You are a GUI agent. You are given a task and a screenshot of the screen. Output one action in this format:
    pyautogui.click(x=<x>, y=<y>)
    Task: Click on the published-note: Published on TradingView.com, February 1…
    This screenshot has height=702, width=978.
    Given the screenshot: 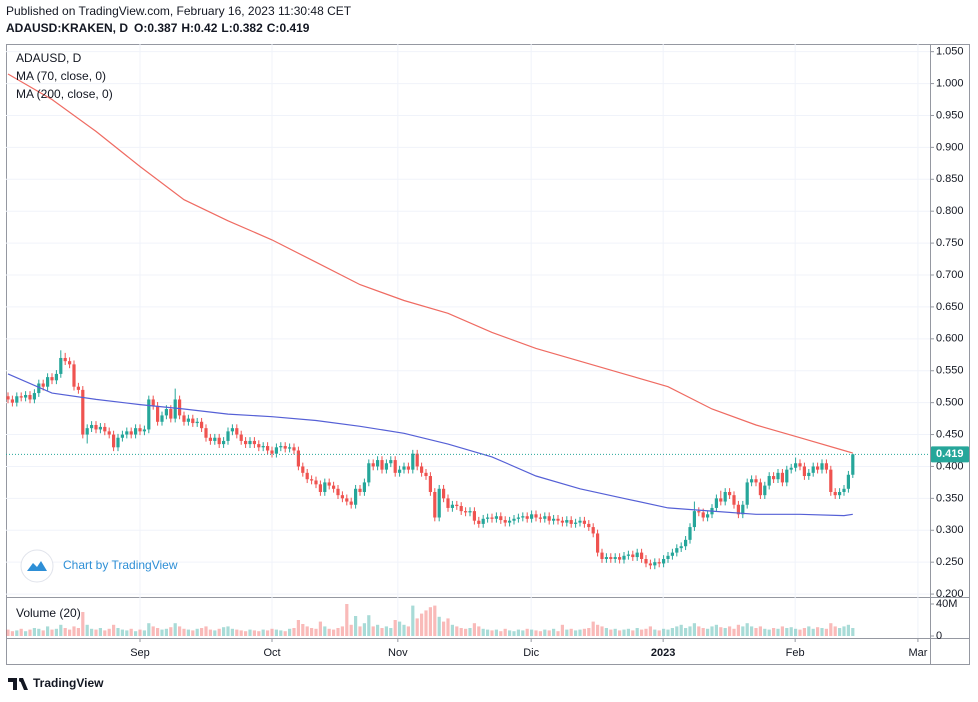 What is the action you would take?
    pyautogui.click(x=179, y=11)
    